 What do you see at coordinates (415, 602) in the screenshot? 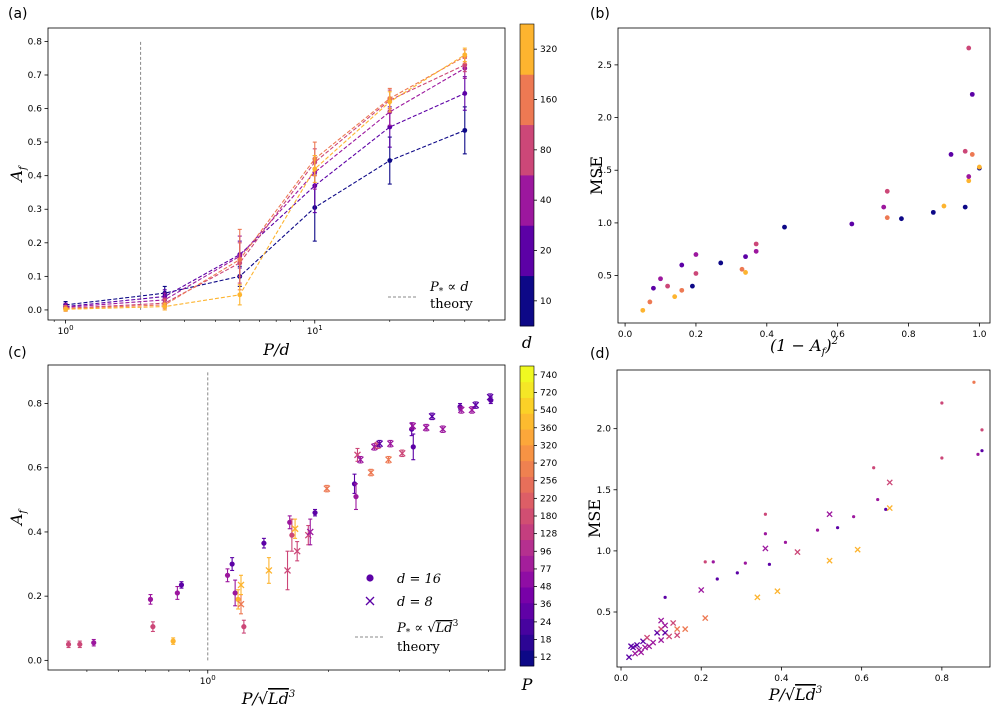
I see `legend-label-d8: d = 8` at bounding box center [415, 602].